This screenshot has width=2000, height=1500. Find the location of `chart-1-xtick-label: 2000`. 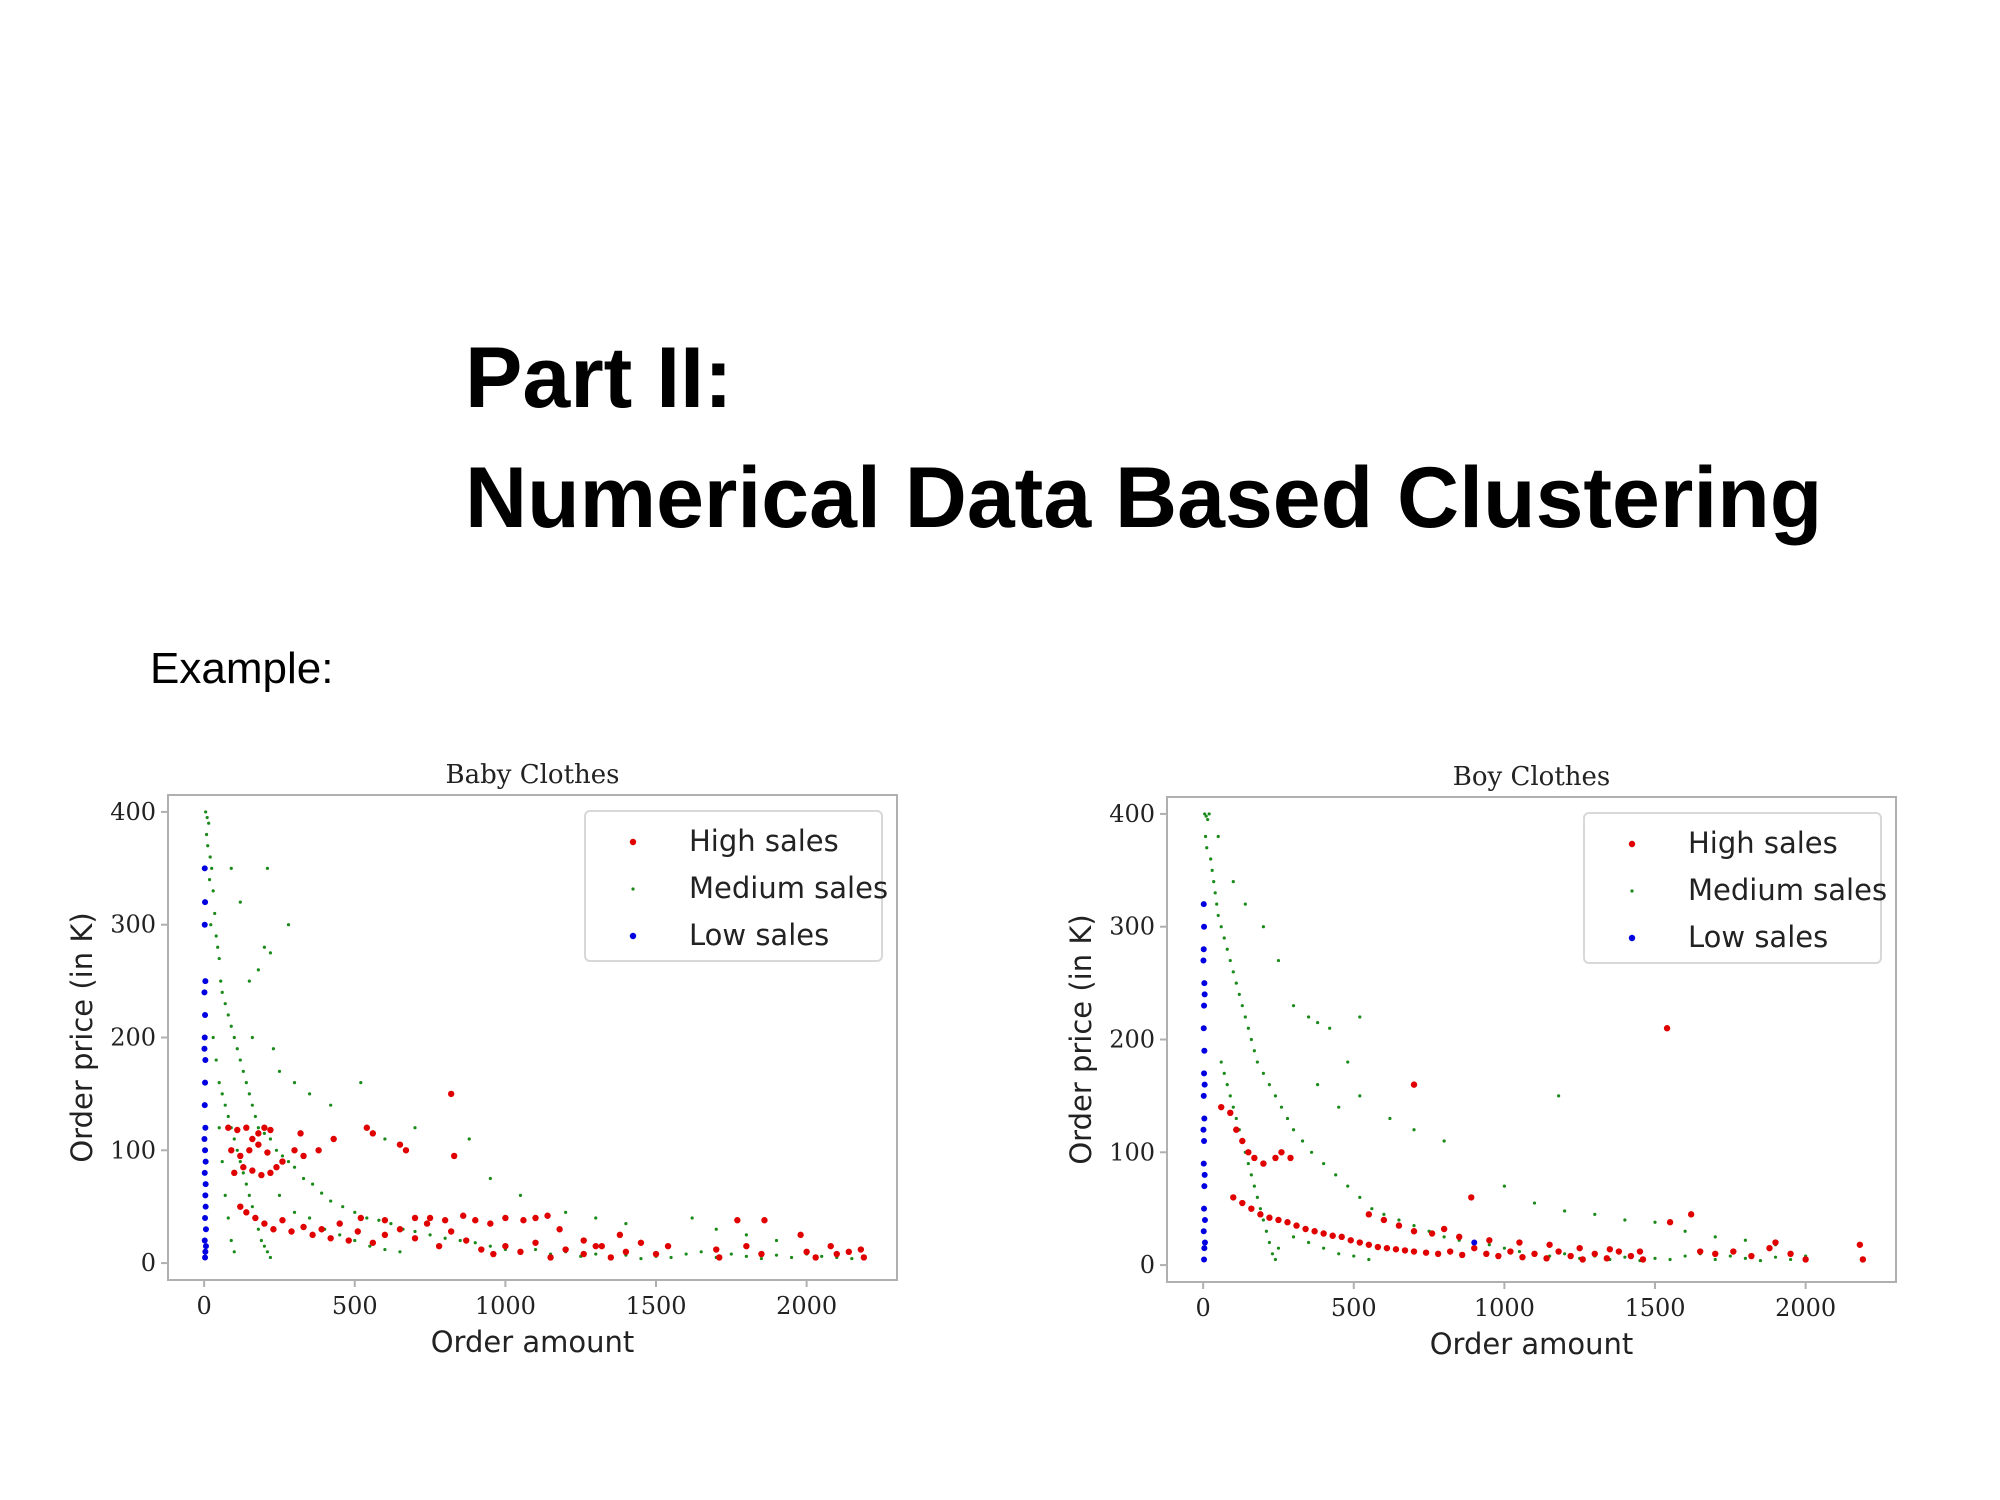

chart-1-xtick-label: 2000 is located at coordinates (806, 1306).